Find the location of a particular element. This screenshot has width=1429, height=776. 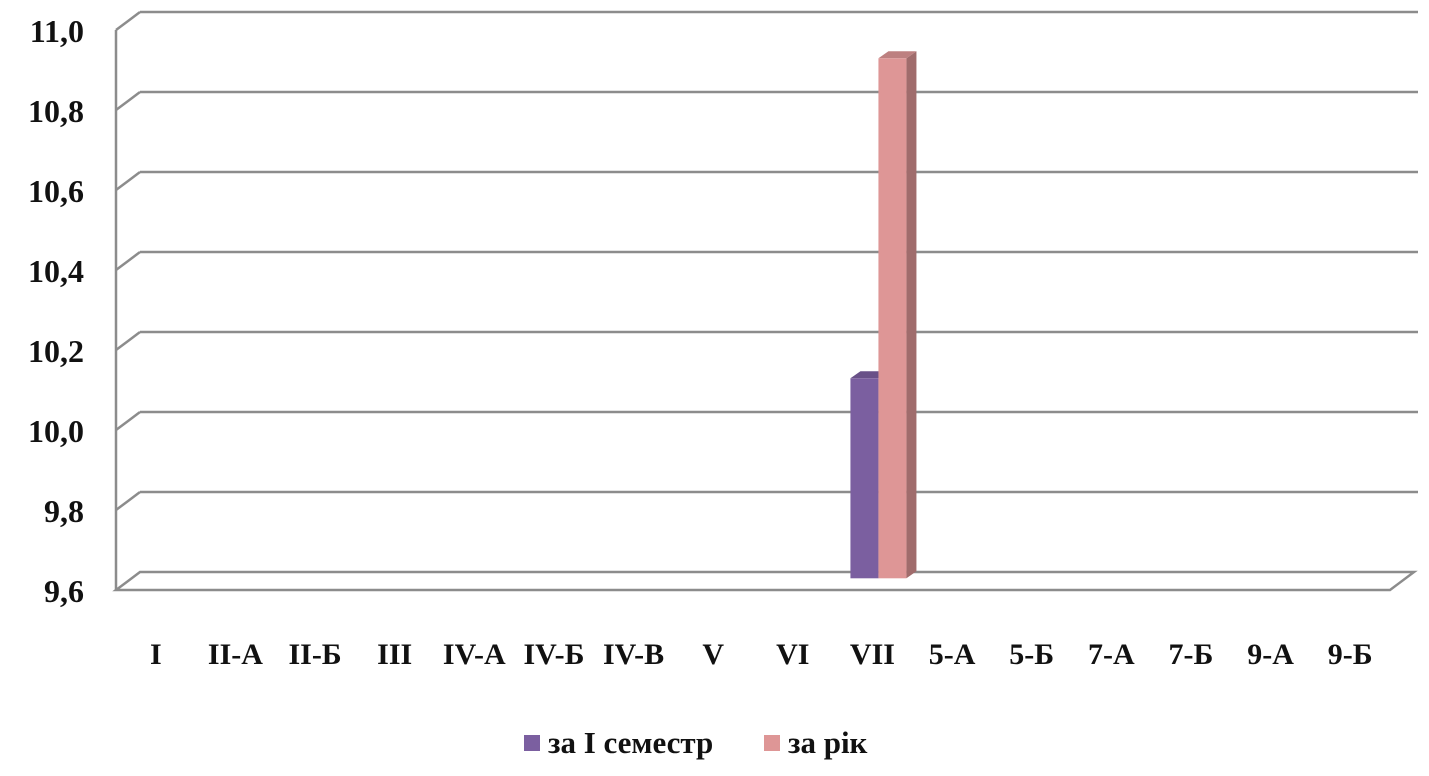

x-tick-label: 9-А is located at coordinates (1270, 654).